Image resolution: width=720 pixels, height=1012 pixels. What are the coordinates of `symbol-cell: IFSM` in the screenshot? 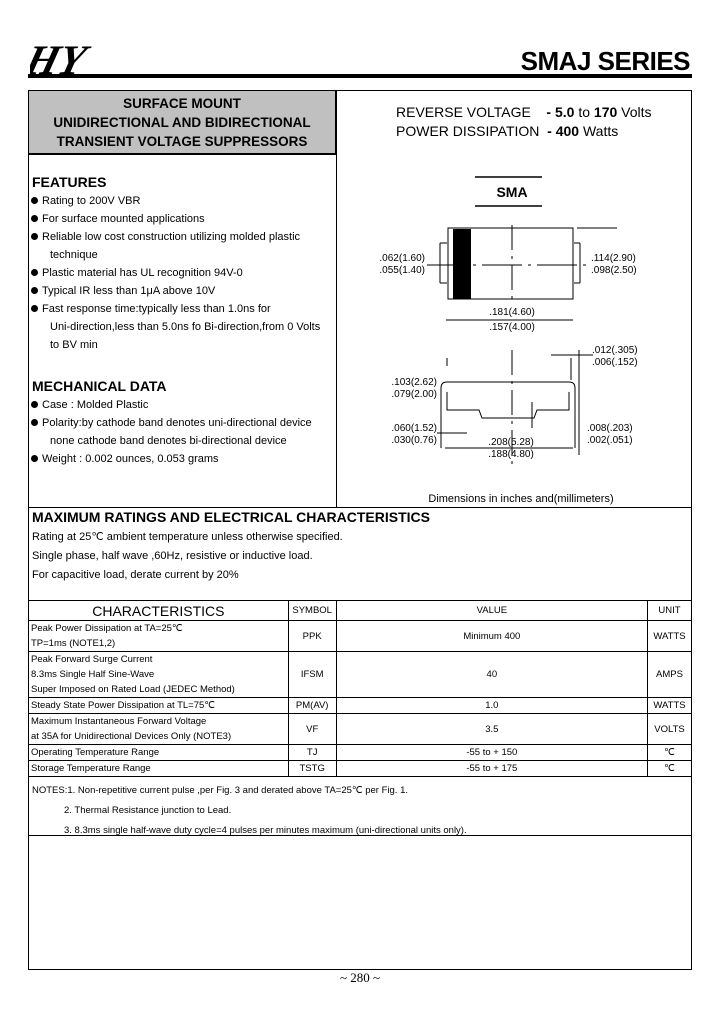 It's located at (312, 674).